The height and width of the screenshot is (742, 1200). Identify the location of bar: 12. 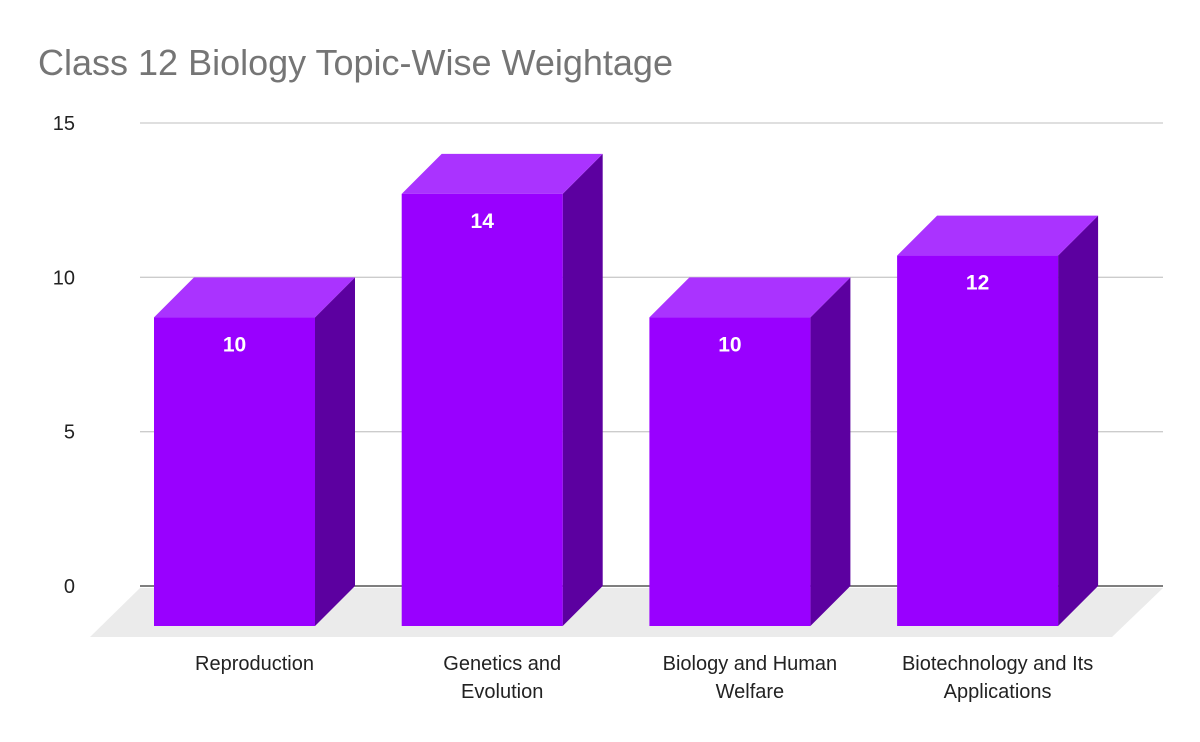
(998, 420).